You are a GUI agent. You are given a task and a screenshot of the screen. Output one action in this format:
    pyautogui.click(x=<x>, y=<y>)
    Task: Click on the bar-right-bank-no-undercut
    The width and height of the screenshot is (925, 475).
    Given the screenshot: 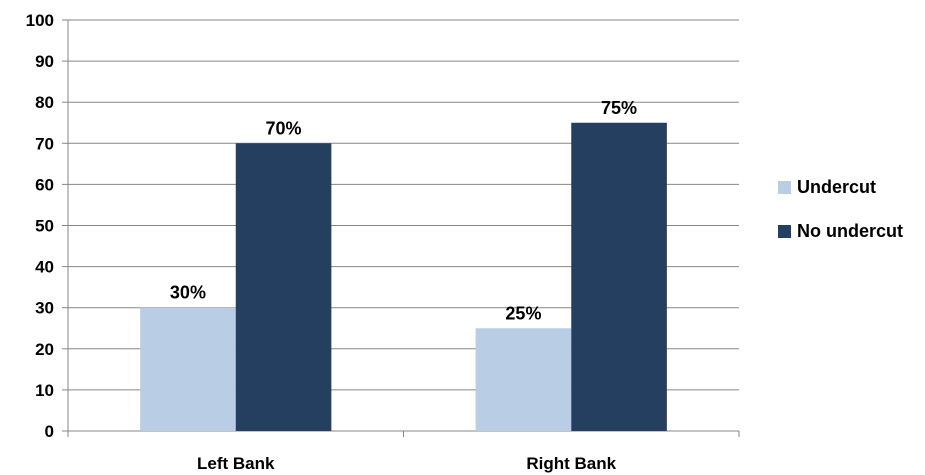 What is the action you would take?
    pyautogui.click(x=619, y=276)
    